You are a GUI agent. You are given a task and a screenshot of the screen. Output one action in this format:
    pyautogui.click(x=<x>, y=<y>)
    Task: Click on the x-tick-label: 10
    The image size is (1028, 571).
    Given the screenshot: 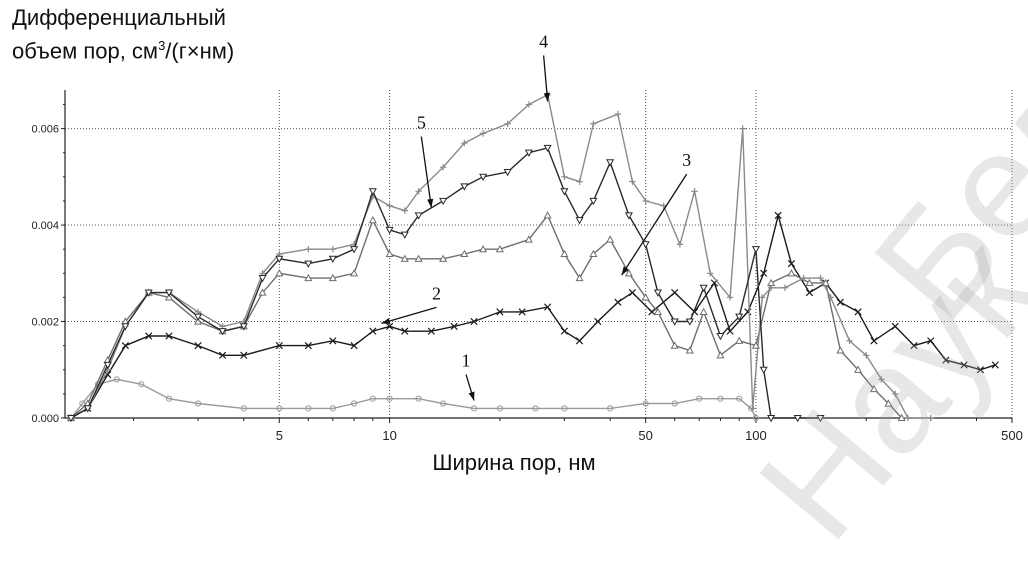 What is the action you would take?
    pyautogui.click(x=389, y=435)
    